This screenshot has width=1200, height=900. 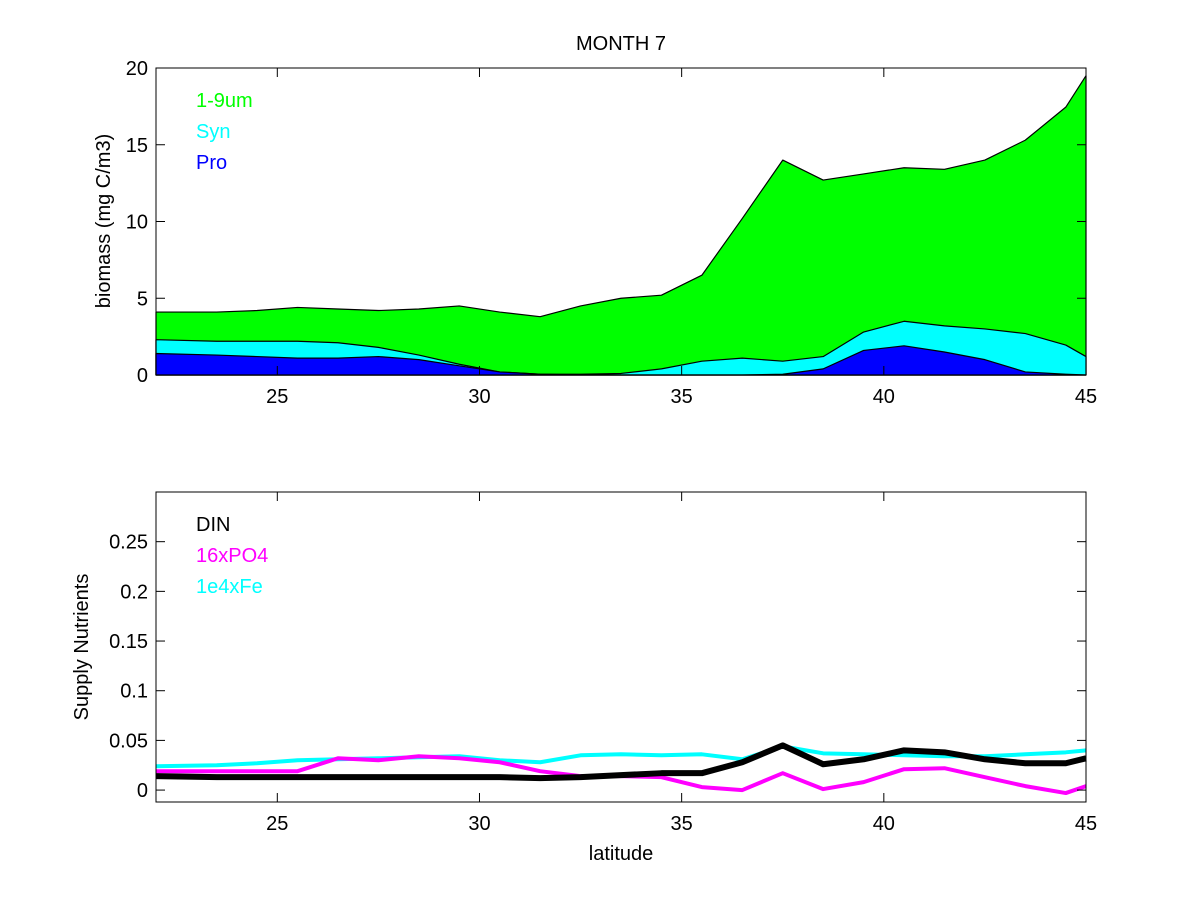 I want to click on nutrient-lines, so click(x=621, y=769).